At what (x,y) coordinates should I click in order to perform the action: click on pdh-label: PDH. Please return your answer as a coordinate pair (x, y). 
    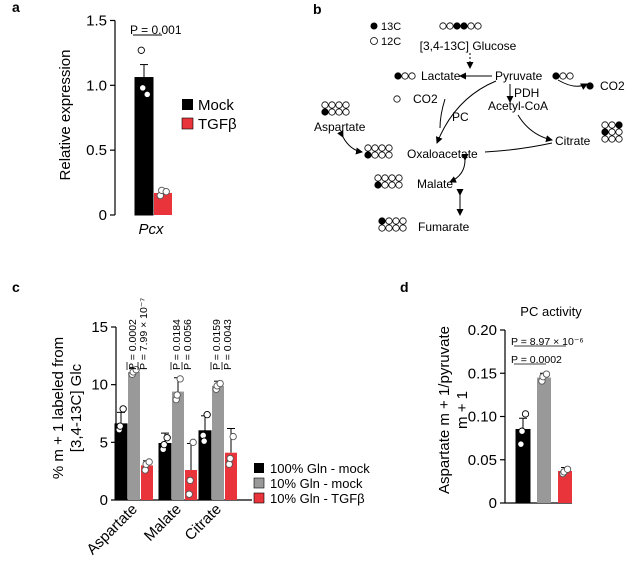
    Looking at the image, I should click on (526, 93).